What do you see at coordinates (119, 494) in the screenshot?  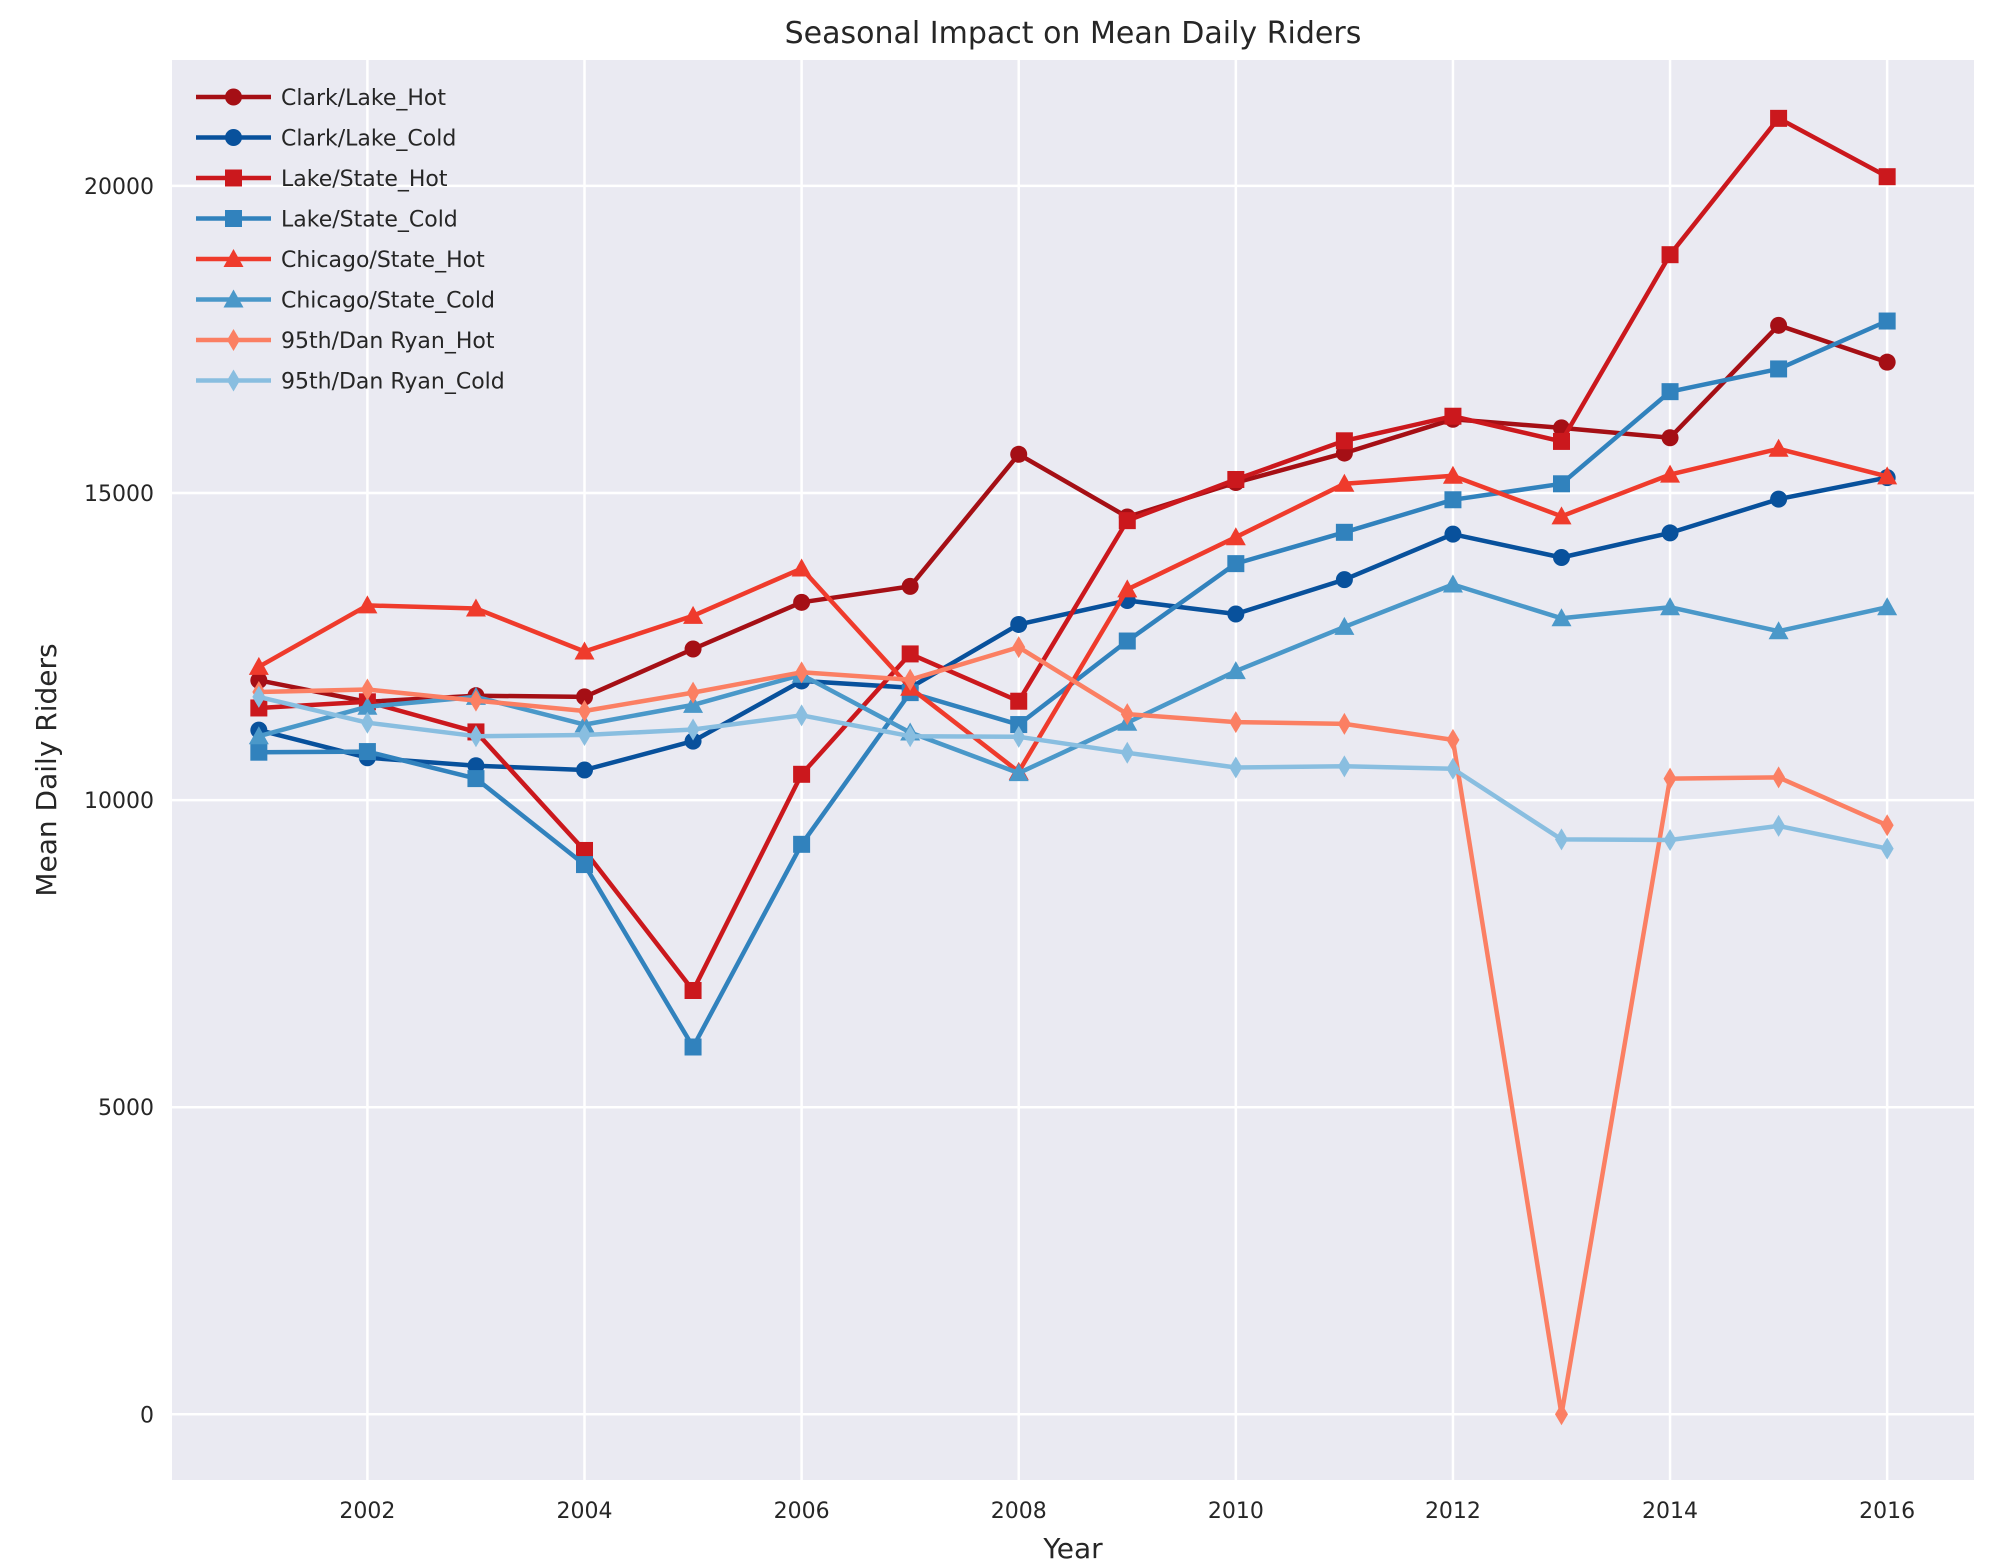 I see `y-tick-label: 15000` at bounding box center [119, 494].